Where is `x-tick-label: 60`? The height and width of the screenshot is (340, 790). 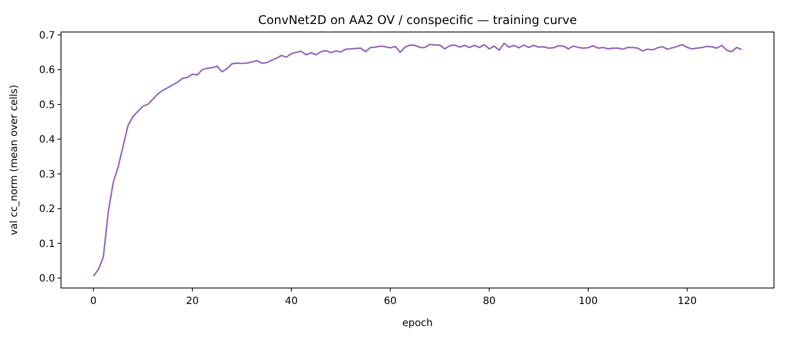
x-tick-label: 60 is located at coordinates (390, 301).